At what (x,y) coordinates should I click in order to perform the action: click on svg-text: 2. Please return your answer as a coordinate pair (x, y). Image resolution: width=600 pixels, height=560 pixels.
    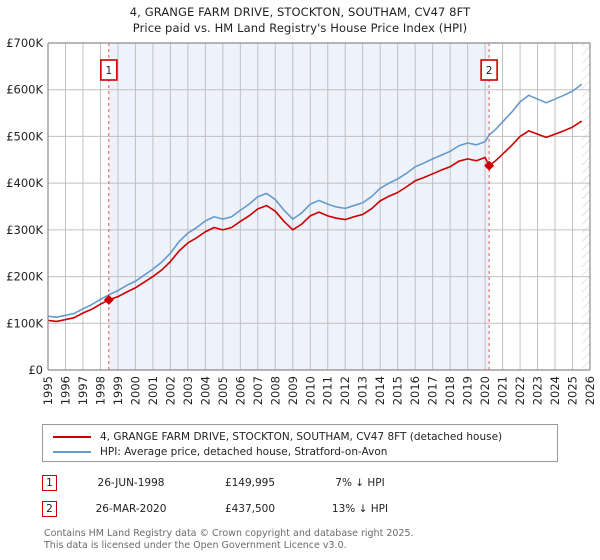
    Looking at the image, I should click on (489, 71).